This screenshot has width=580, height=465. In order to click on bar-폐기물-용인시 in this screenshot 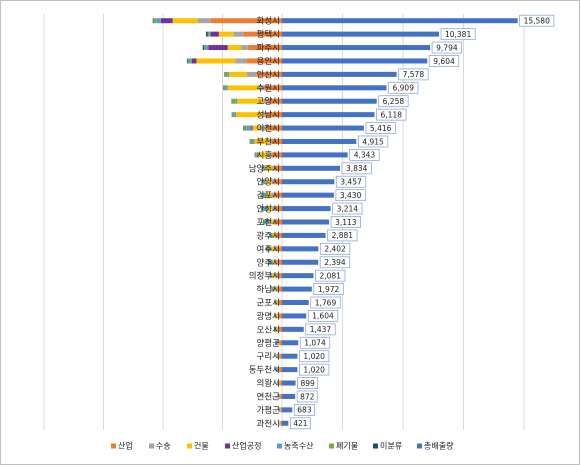, I will do `click(189, 61)`.